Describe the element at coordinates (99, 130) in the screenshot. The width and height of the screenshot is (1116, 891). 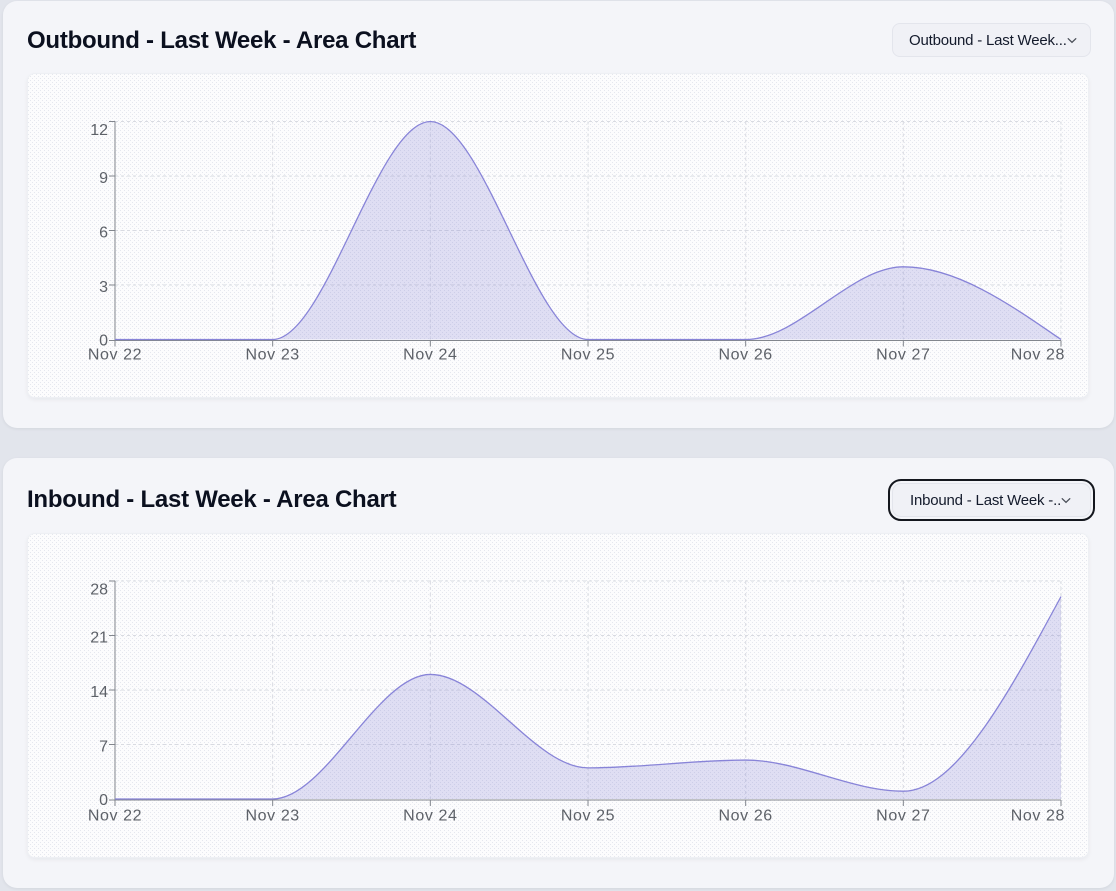
I see `svg-text: 12` at that location.